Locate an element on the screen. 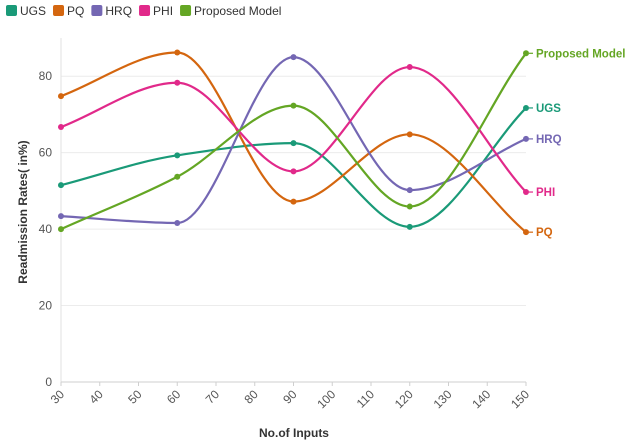  legend-label: UGS is located at coordinates (33, 11).